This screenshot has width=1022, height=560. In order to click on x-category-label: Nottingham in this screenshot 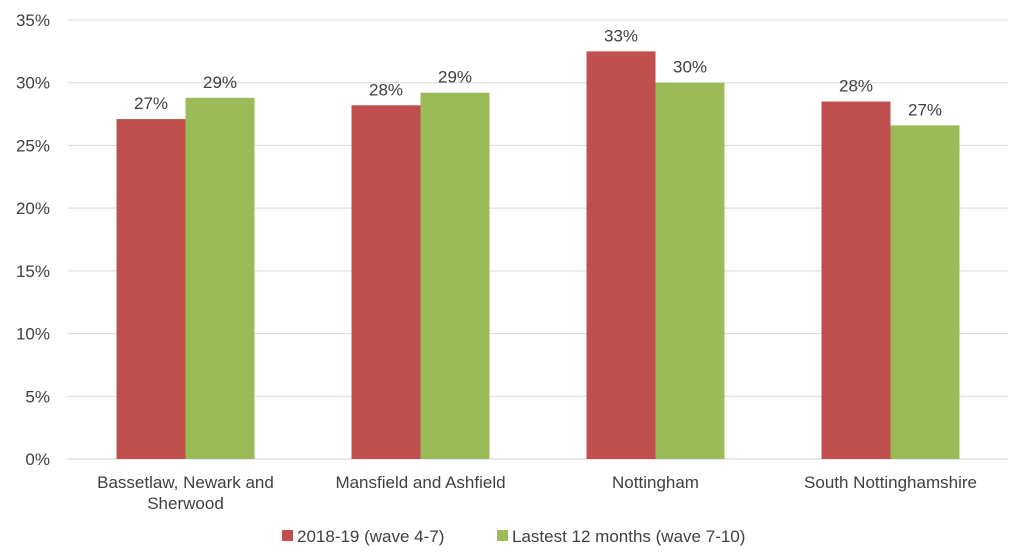, I will do `click(655, 482)`.